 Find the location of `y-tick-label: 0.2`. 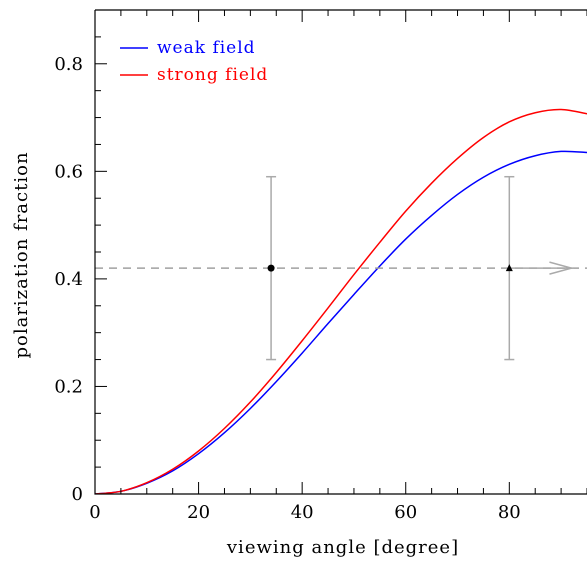

y-tick-label: 0.2 is located at coordinates (68, 386).